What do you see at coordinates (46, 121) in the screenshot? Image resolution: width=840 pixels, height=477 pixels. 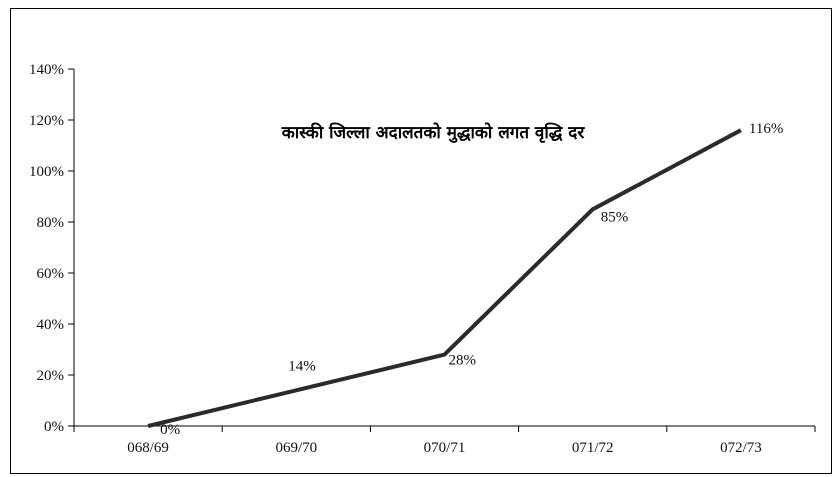 I see `y-tick-label: 120%` at bounding box center [46, 121].